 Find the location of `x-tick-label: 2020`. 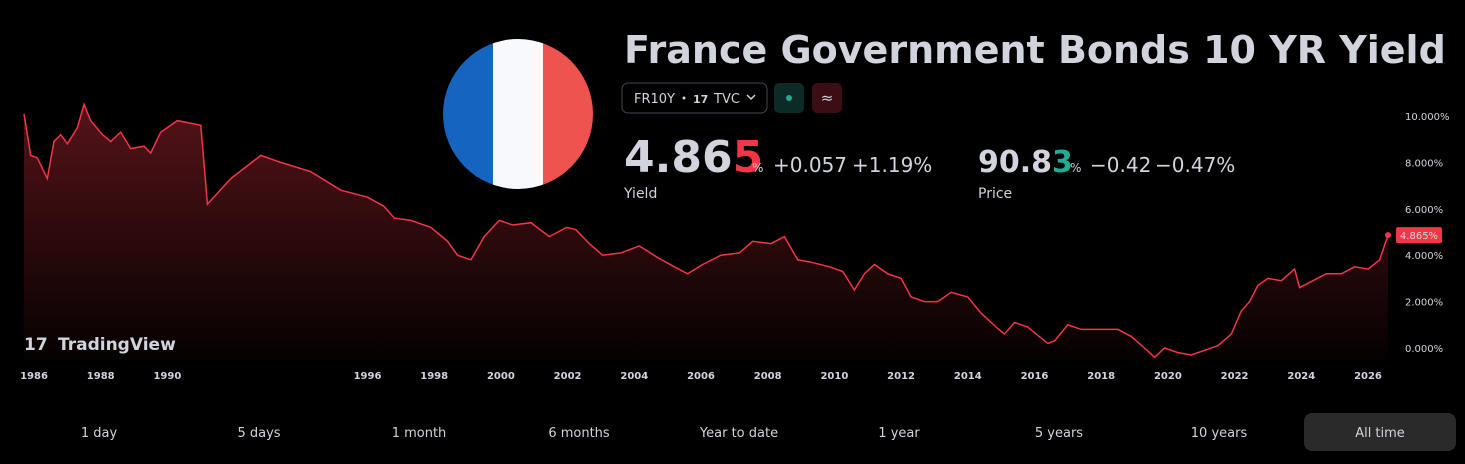

x-tick-label: 2020 is located at coordinates (1168, 376).